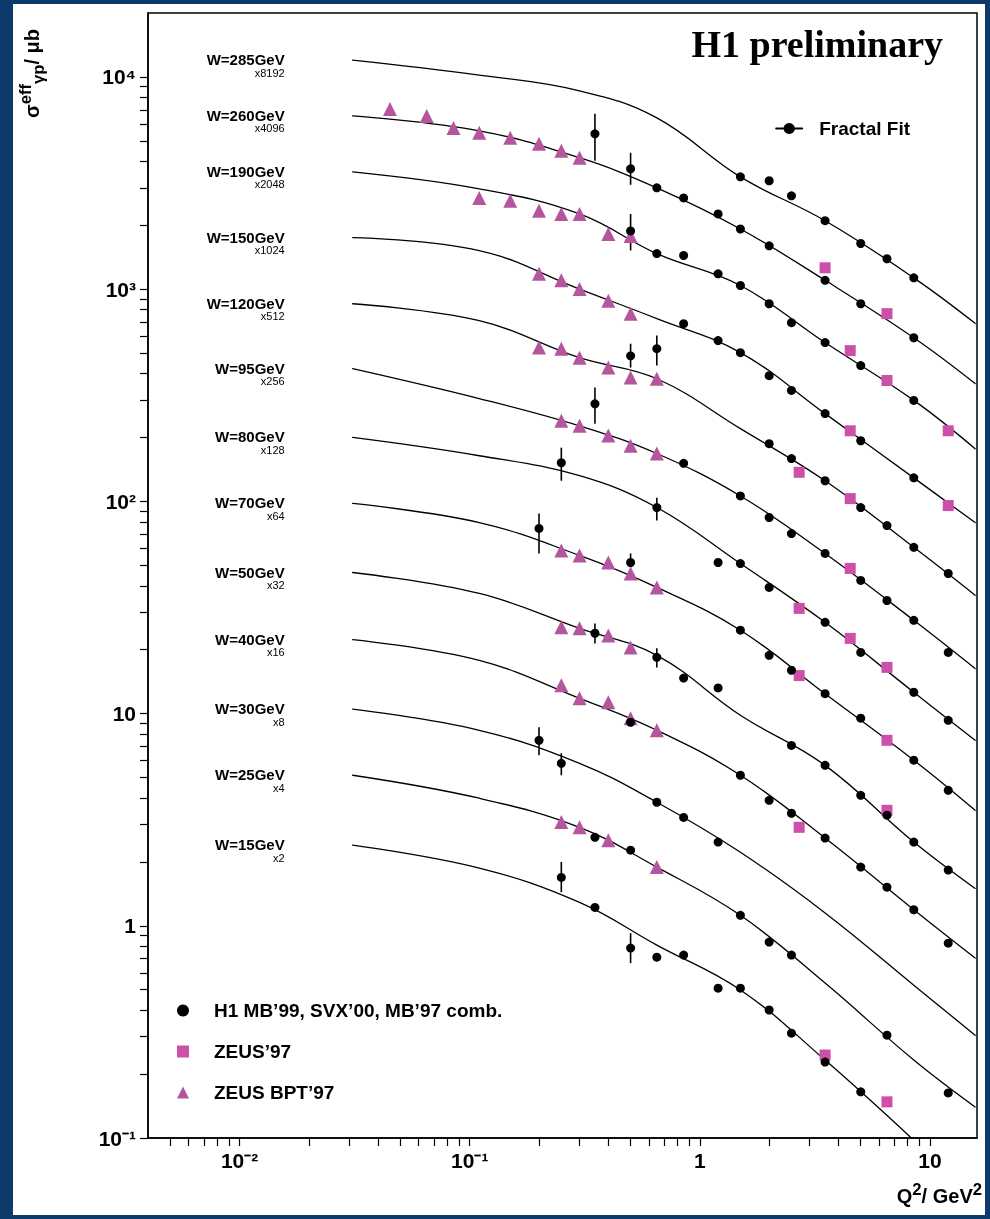  Describe the element at coordinates (470, 1160) in the screenshot. I see `x-tick-label: 10⁻¹` at that location.